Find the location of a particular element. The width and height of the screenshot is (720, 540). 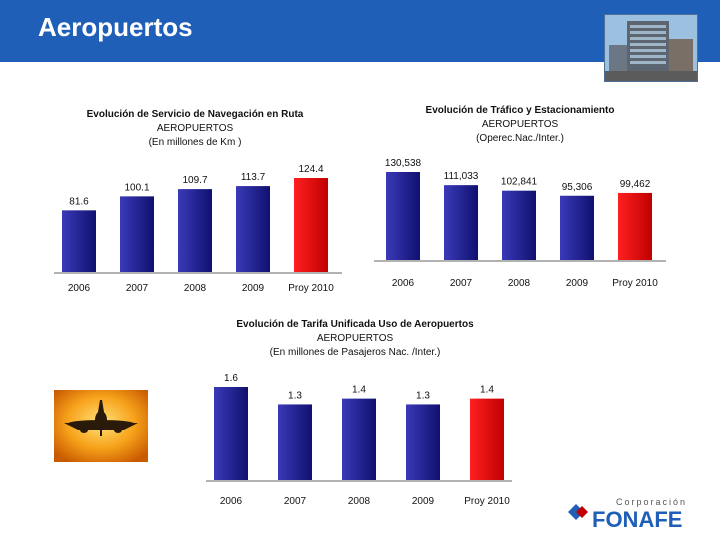

chart1-data-label: 109.7 is located at coordinates (194, 180).